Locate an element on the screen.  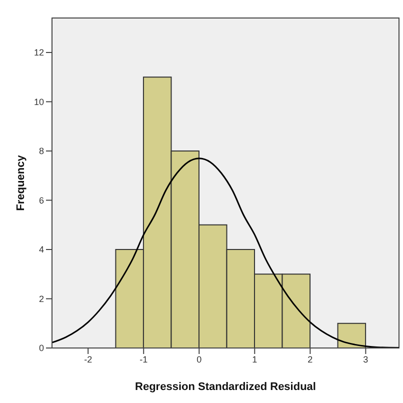
y-tick-label: 12 is located at coordinates (39, 53).